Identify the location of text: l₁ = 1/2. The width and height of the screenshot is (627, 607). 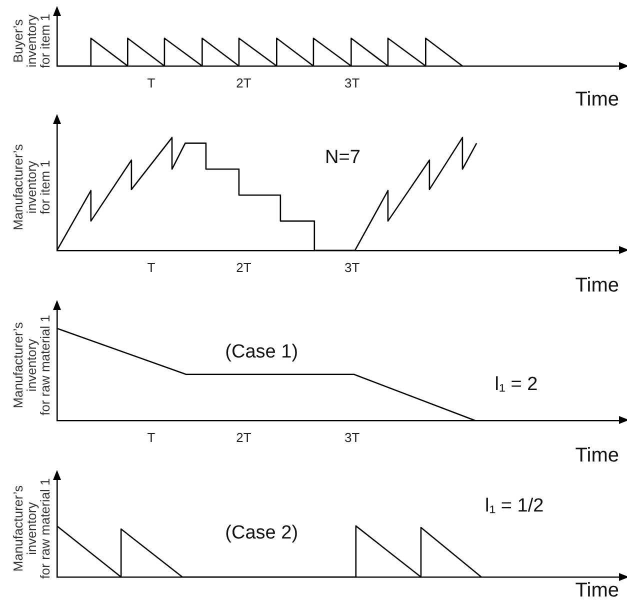
(514, 505).